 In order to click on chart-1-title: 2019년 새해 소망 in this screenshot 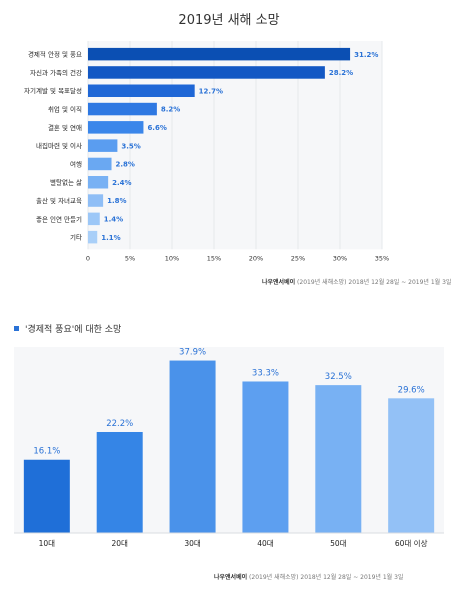, I will do `click(229, 20)`.